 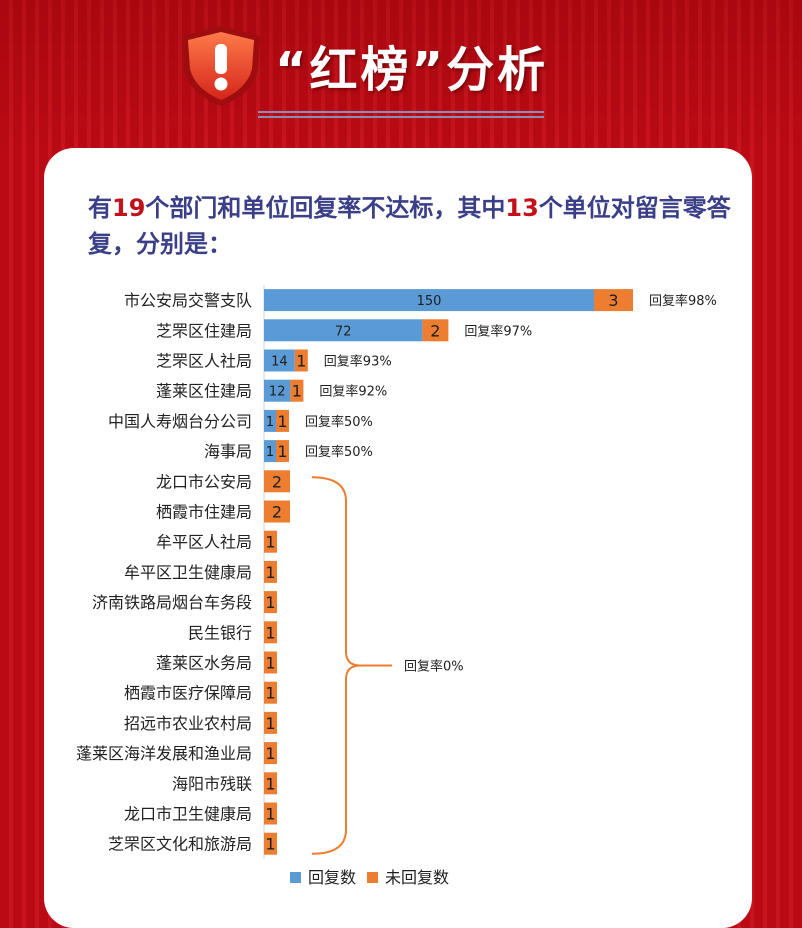 I want to click on data-label: 12, so click(x=277, y=392).